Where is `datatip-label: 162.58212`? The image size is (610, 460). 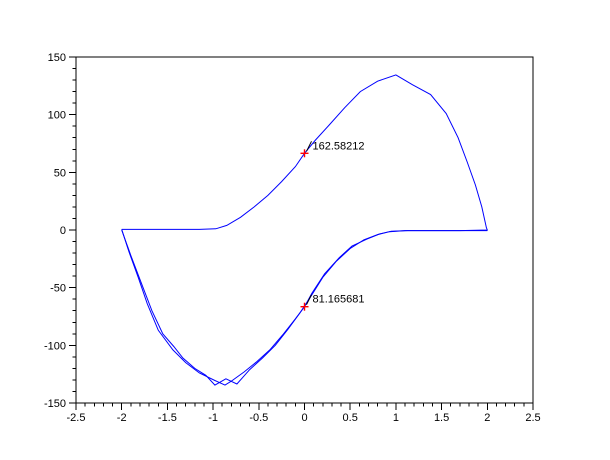
datatip-label: 162.58212 is located at coordinates (339, 146).